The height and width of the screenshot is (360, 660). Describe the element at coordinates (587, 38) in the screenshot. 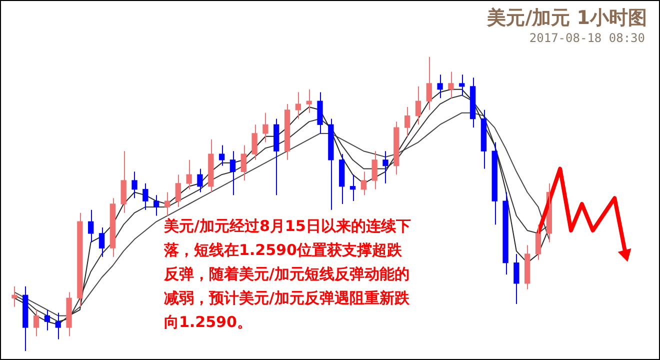

I see `chart-subtitle: 2017-08-18 08:30` at that location.